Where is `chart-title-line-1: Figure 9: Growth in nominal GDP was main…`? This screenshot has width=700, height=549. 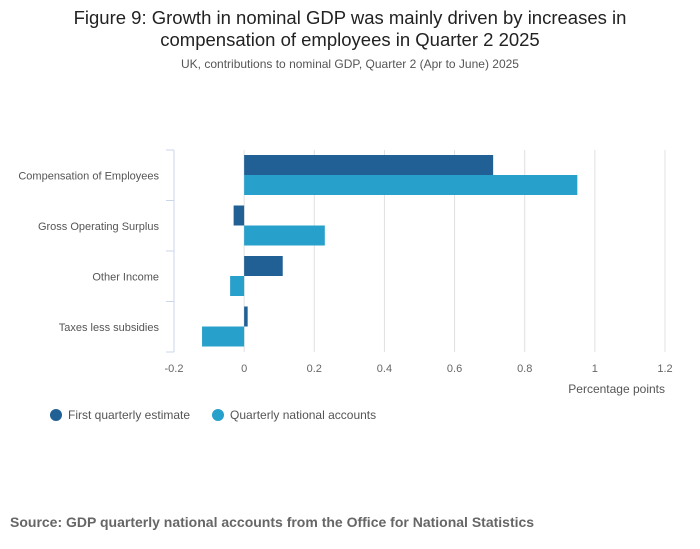
chart-title-line-1: Figure 9: Growth in nominal GDP was main… is located at coordinates (350, 17).